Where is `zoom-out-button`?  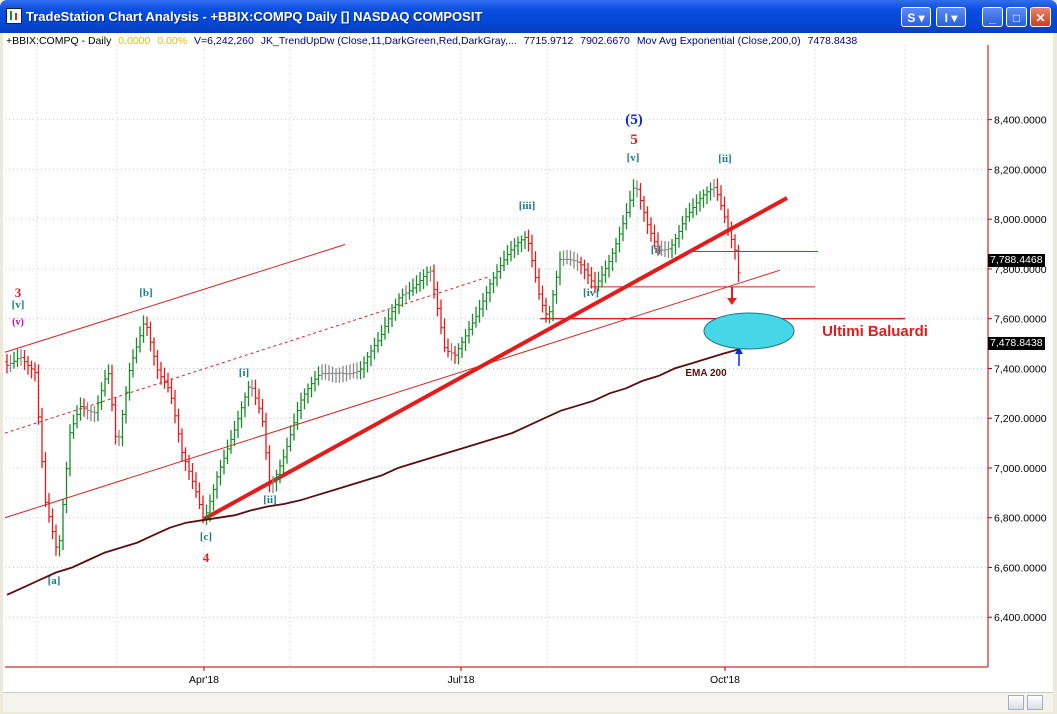
zoom-out-button is located at coordinates (1016, 702).